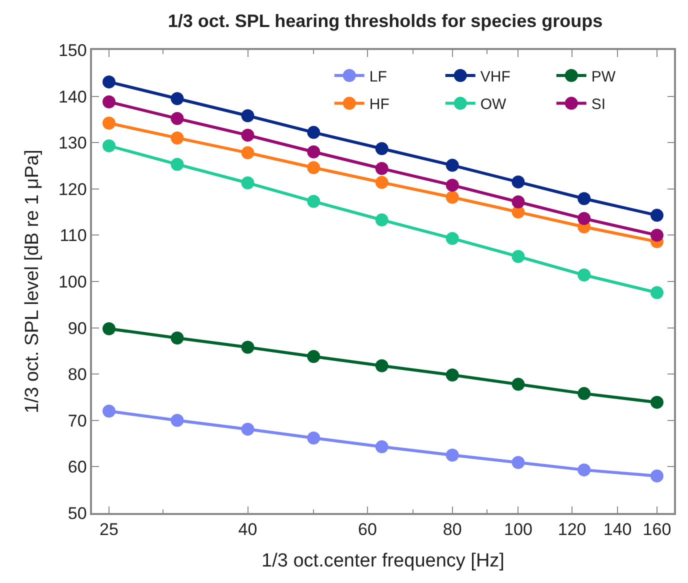 Image resolution: width=688 pixels, height=583 pixels. Describe the element at coordinates (72, 282) in the screenshot. I see `y-tick-label: 100` at that location.